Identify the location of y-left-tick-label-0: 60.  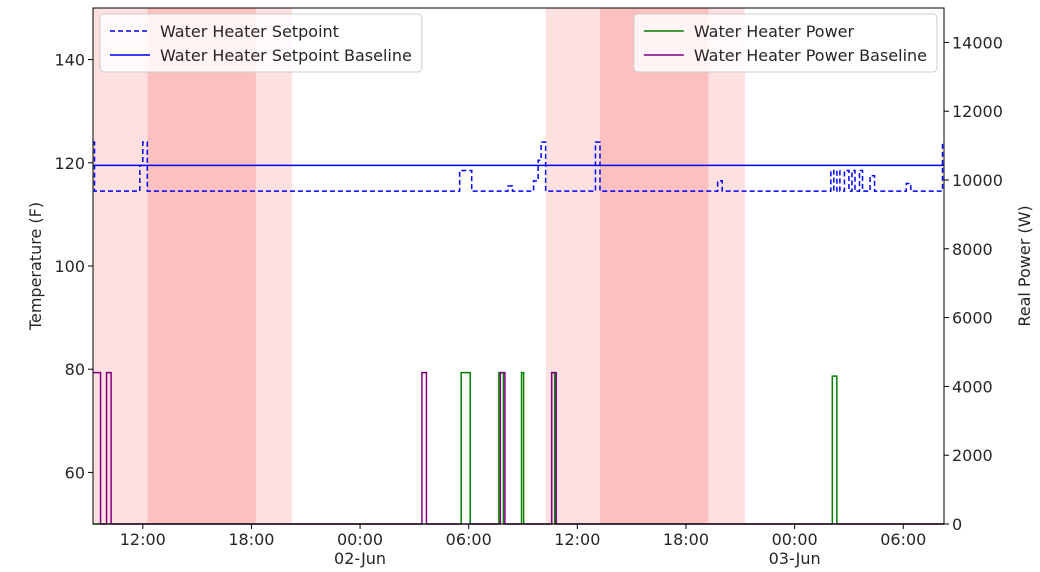
(75, 472).